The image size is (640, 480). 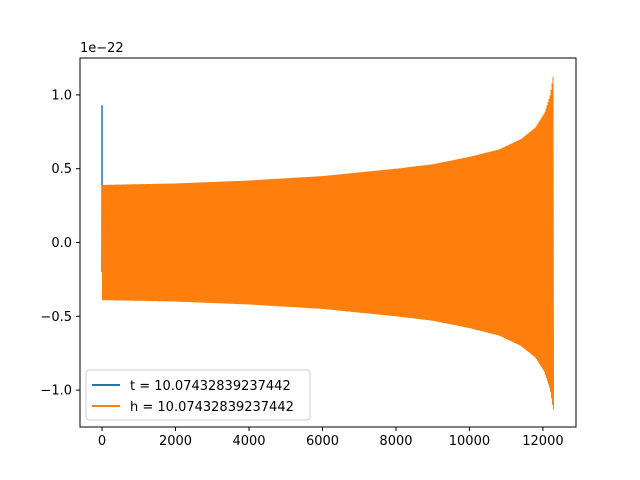 What do you see at coordinates (210, 386) in the screenshot?
I see `legend-label-t: t = 10.07432839237442` at bounding box center [210, 386].